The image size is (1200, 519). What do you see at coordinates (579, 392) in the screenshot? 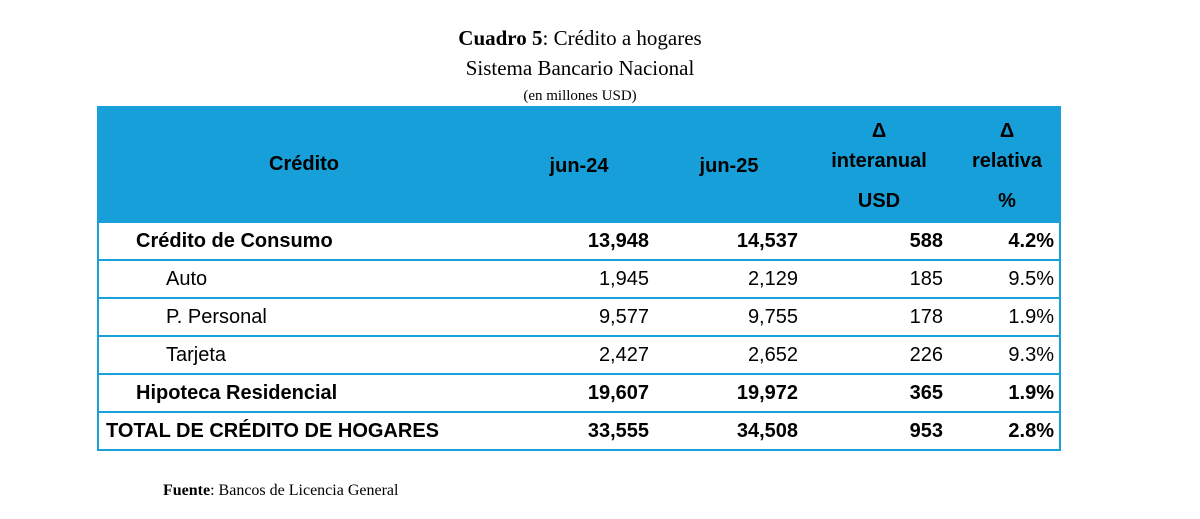
I see `table-row: Hipoteca Residencial 19,607 19,972 365 1.9%` at bounding box center [579, 392].